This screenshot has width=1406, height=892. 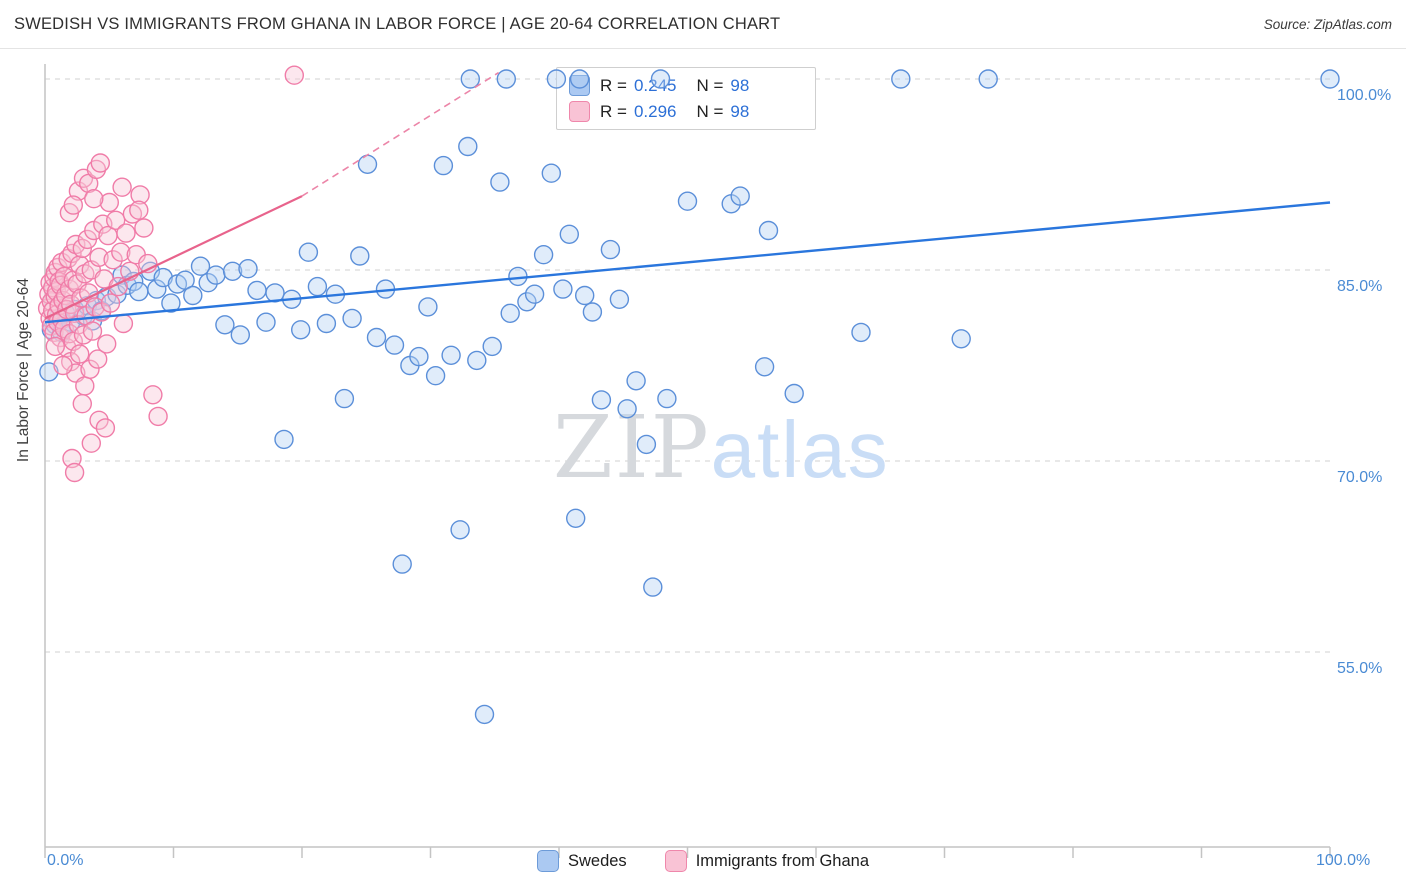 I want to click on ghana-swatch, so click(x=579, y=111).